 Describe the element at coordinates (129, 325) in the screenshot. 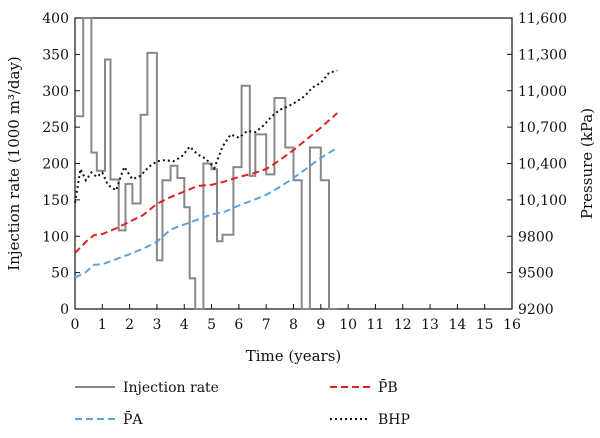

I see `x-tick-label: 2` at that location.